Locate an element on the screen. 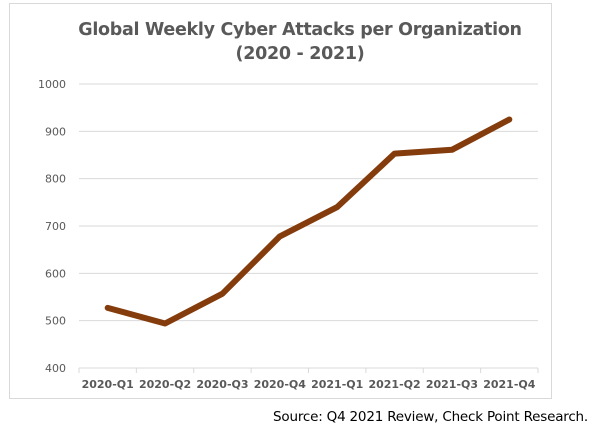 This screenshot has height=445, width=600. x-tick-label: 2021-Q4 is located at coordinates (509, 384).